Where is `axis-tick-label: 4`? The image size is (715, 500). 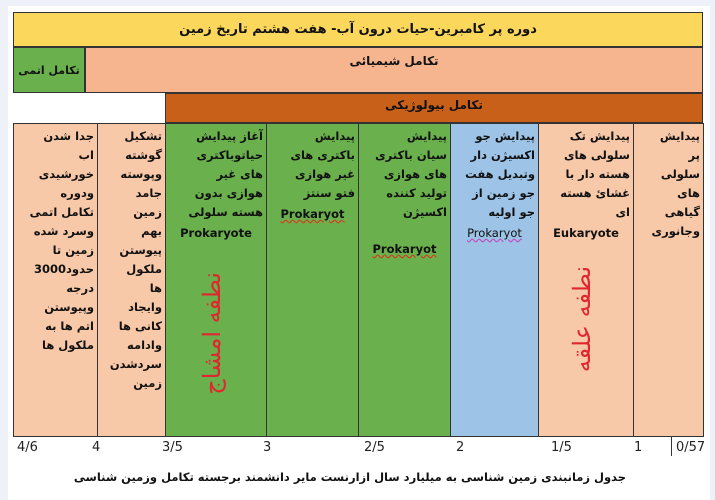
axis-tick-label: 4 is located at coordinates (96, 447).